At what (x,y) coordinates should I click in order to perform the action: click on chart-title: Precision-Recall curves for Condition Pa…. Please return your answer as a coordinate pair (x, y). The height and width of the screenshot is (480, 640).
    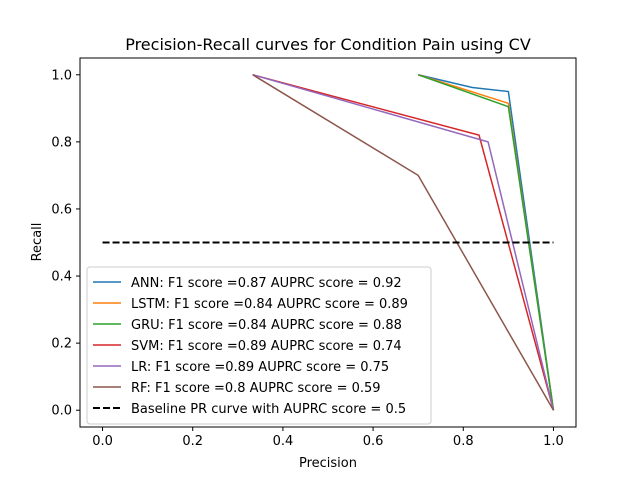
    Looking at the image, I should click on (328, 44).